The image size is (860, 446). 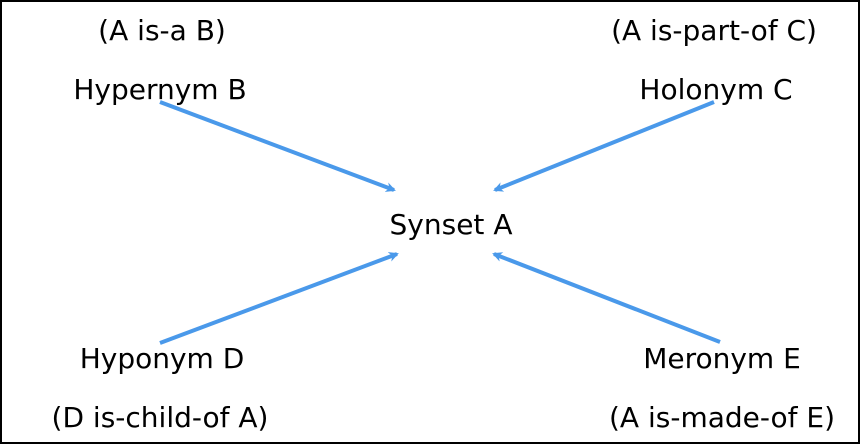 I want to click on arrow-holonym-to-synset, so click(x=604, y=146).